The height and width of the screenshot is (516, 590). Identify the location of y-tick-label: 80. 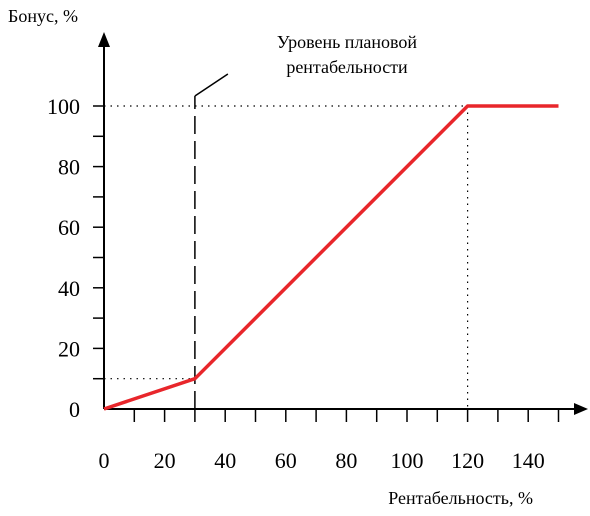
(69, 167).